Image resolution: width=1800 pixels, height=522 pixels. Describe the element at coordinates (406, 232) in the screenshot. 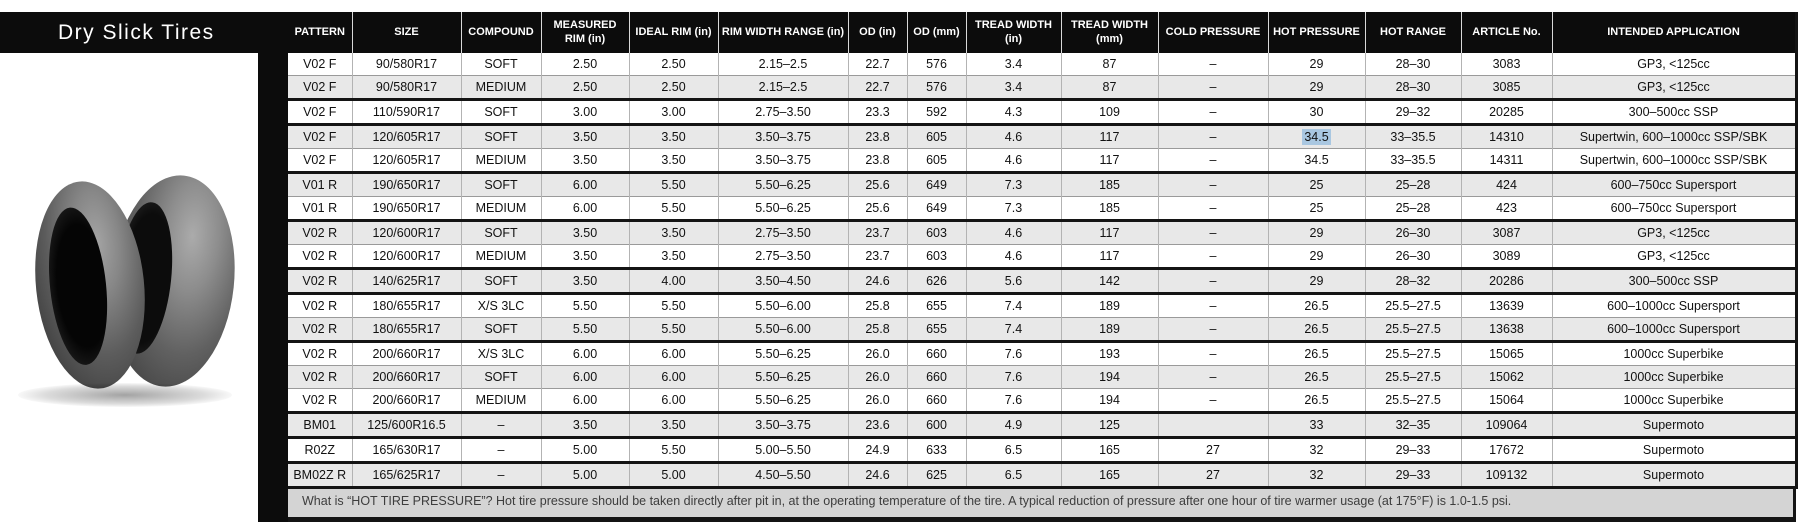

I see `spec-cell: 120/600R17` at that location.